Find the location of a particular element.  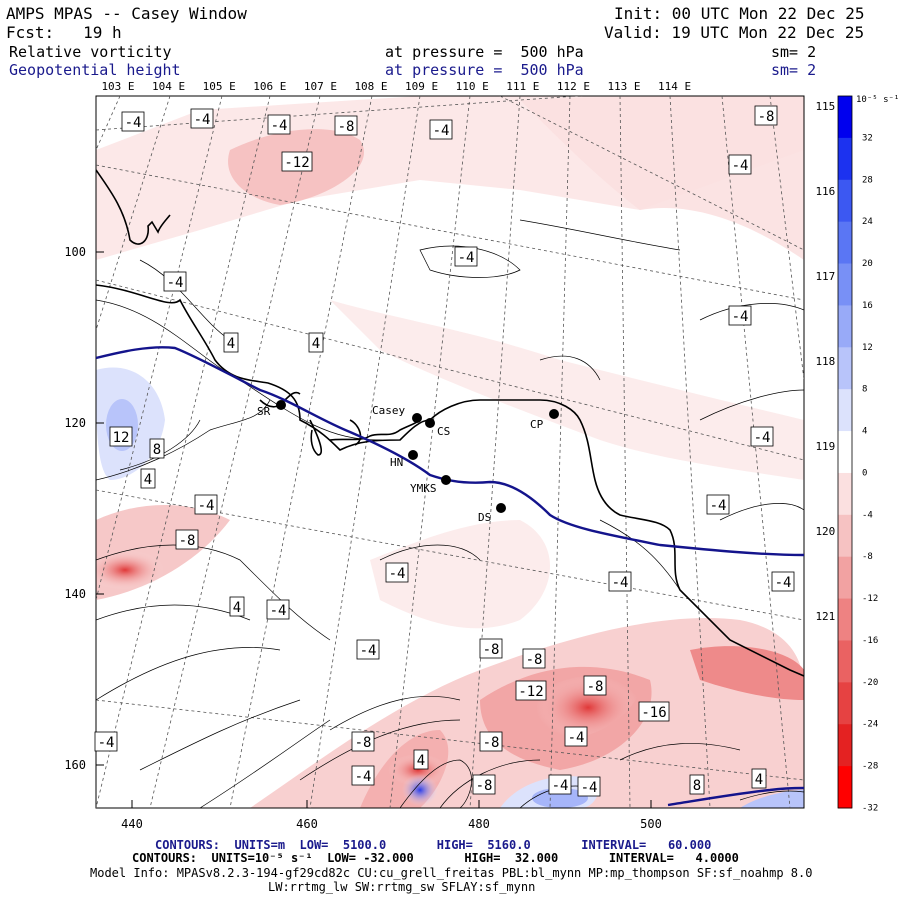

y-tick-label: 160 is located at coordinates (75, 765).